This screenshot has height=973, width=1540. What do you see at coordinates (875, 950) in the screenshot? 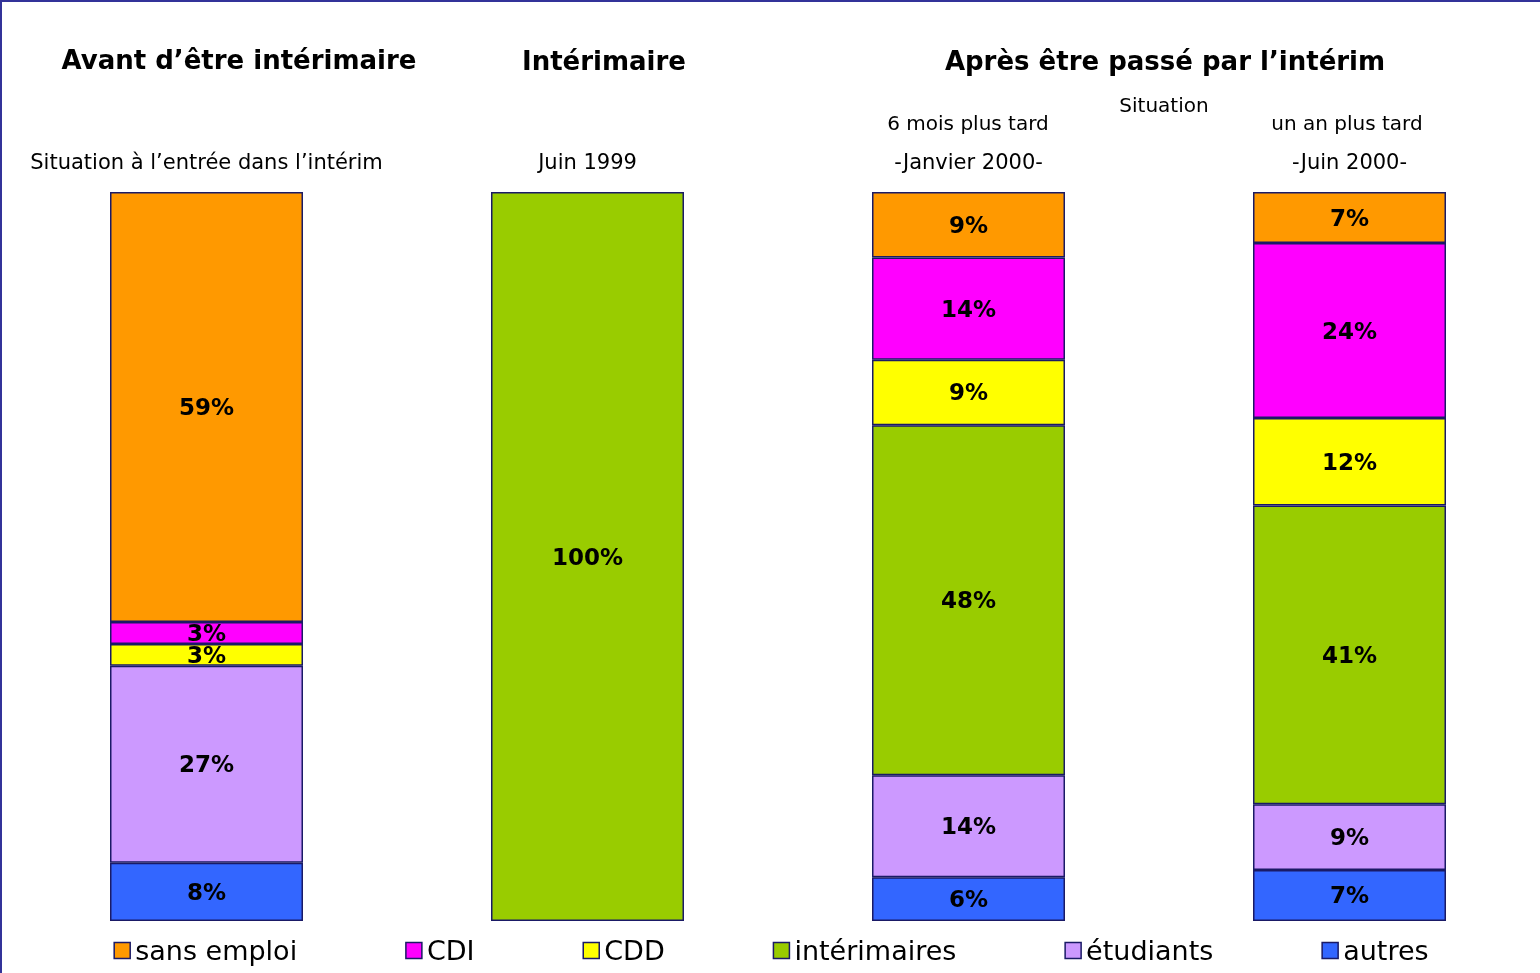
I see `legend-label: intérimaires` at bounding box center [875, 950].